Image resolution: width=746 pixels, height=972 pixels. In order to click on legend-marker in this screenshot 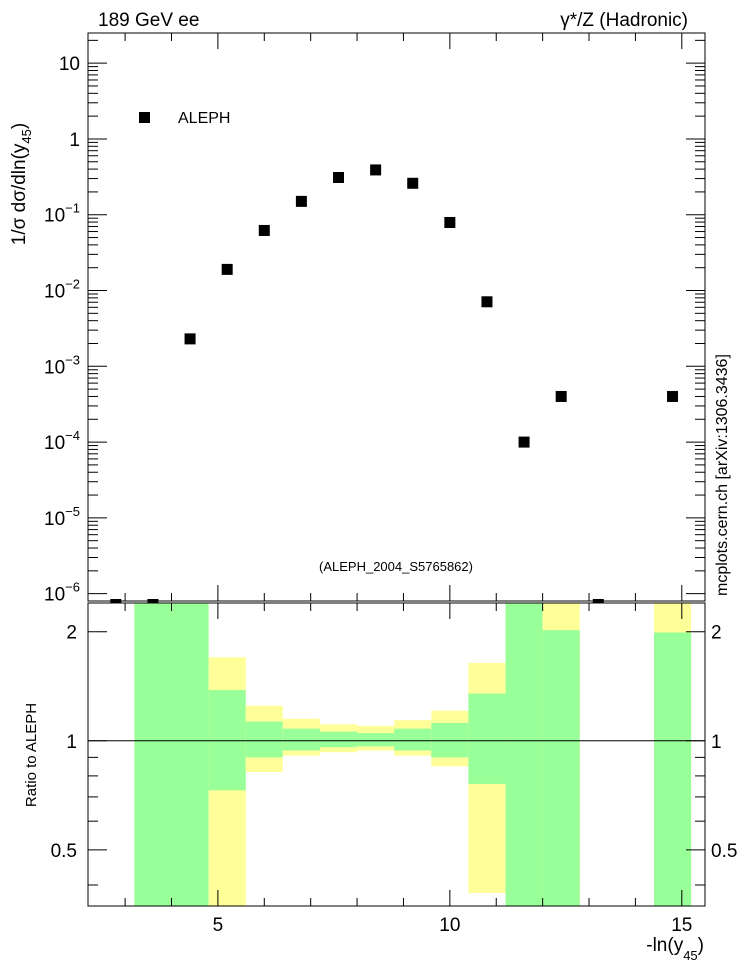, I will do `click(144, 117)`.